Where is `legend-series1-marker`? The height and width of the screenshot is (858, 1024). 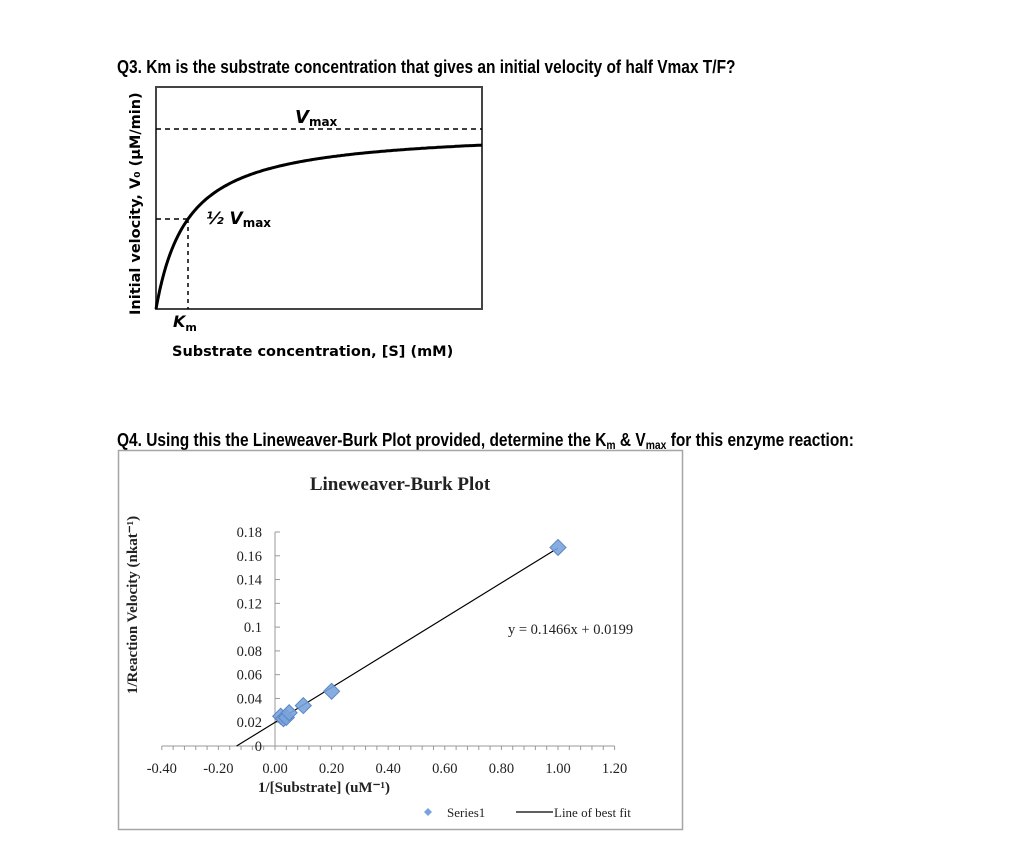 legend-series1-marker is located at coordinates (428, 812).